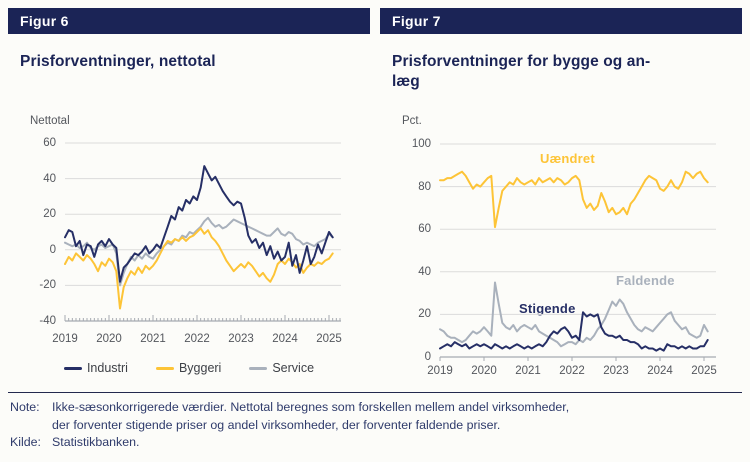  I want to click on figure6-header-bar: Figur 6, so click(189, 21).